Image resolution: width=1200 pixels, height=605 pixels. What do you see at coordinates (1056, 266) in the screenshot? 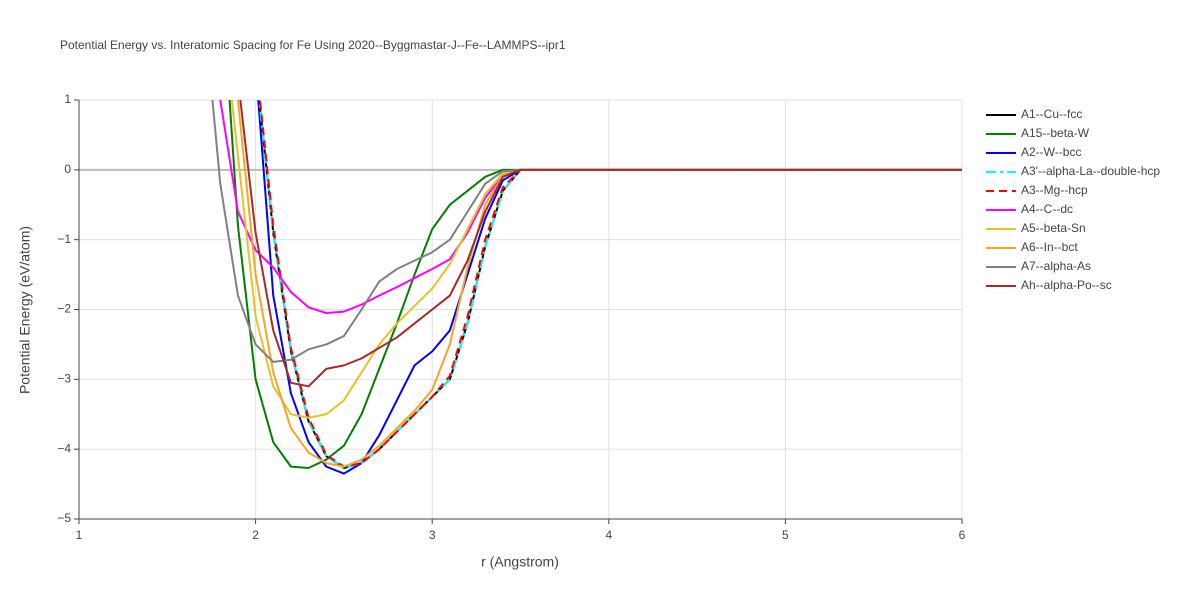
I see `legend-label: A7--alpha-As` at bounding box center [1056, 266].